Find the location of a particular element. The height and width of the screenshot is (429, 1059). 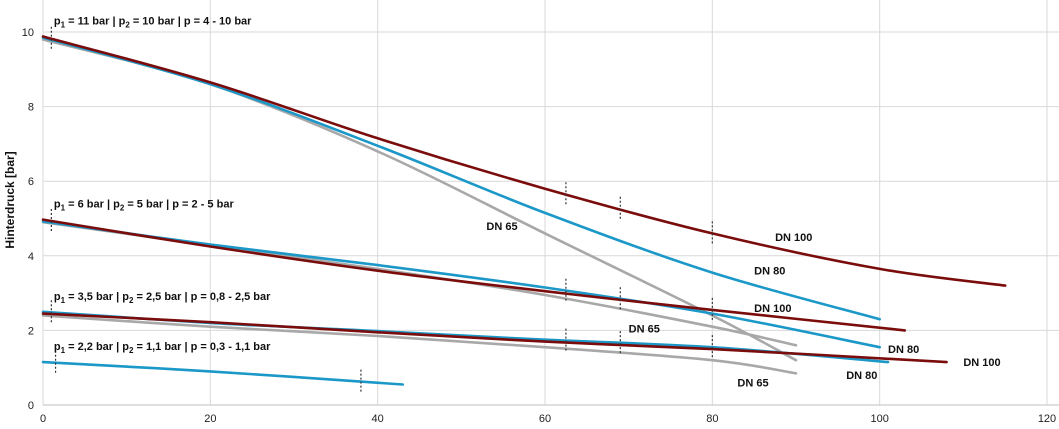

series-line-dn65 is located at coordinates (419, 344).